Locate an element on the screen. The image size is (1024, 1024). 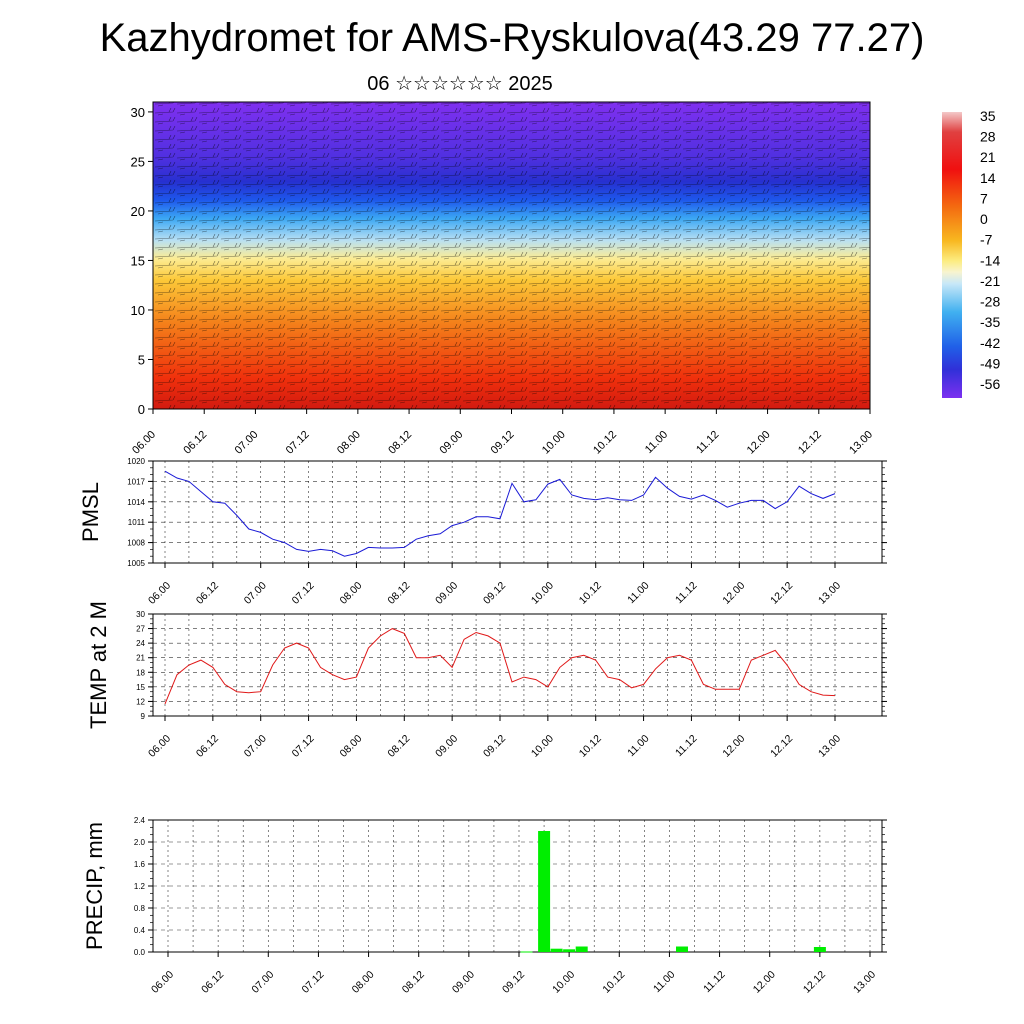
heatmap-x-tick-label: 07.12 is located at coordinates (298, 443).